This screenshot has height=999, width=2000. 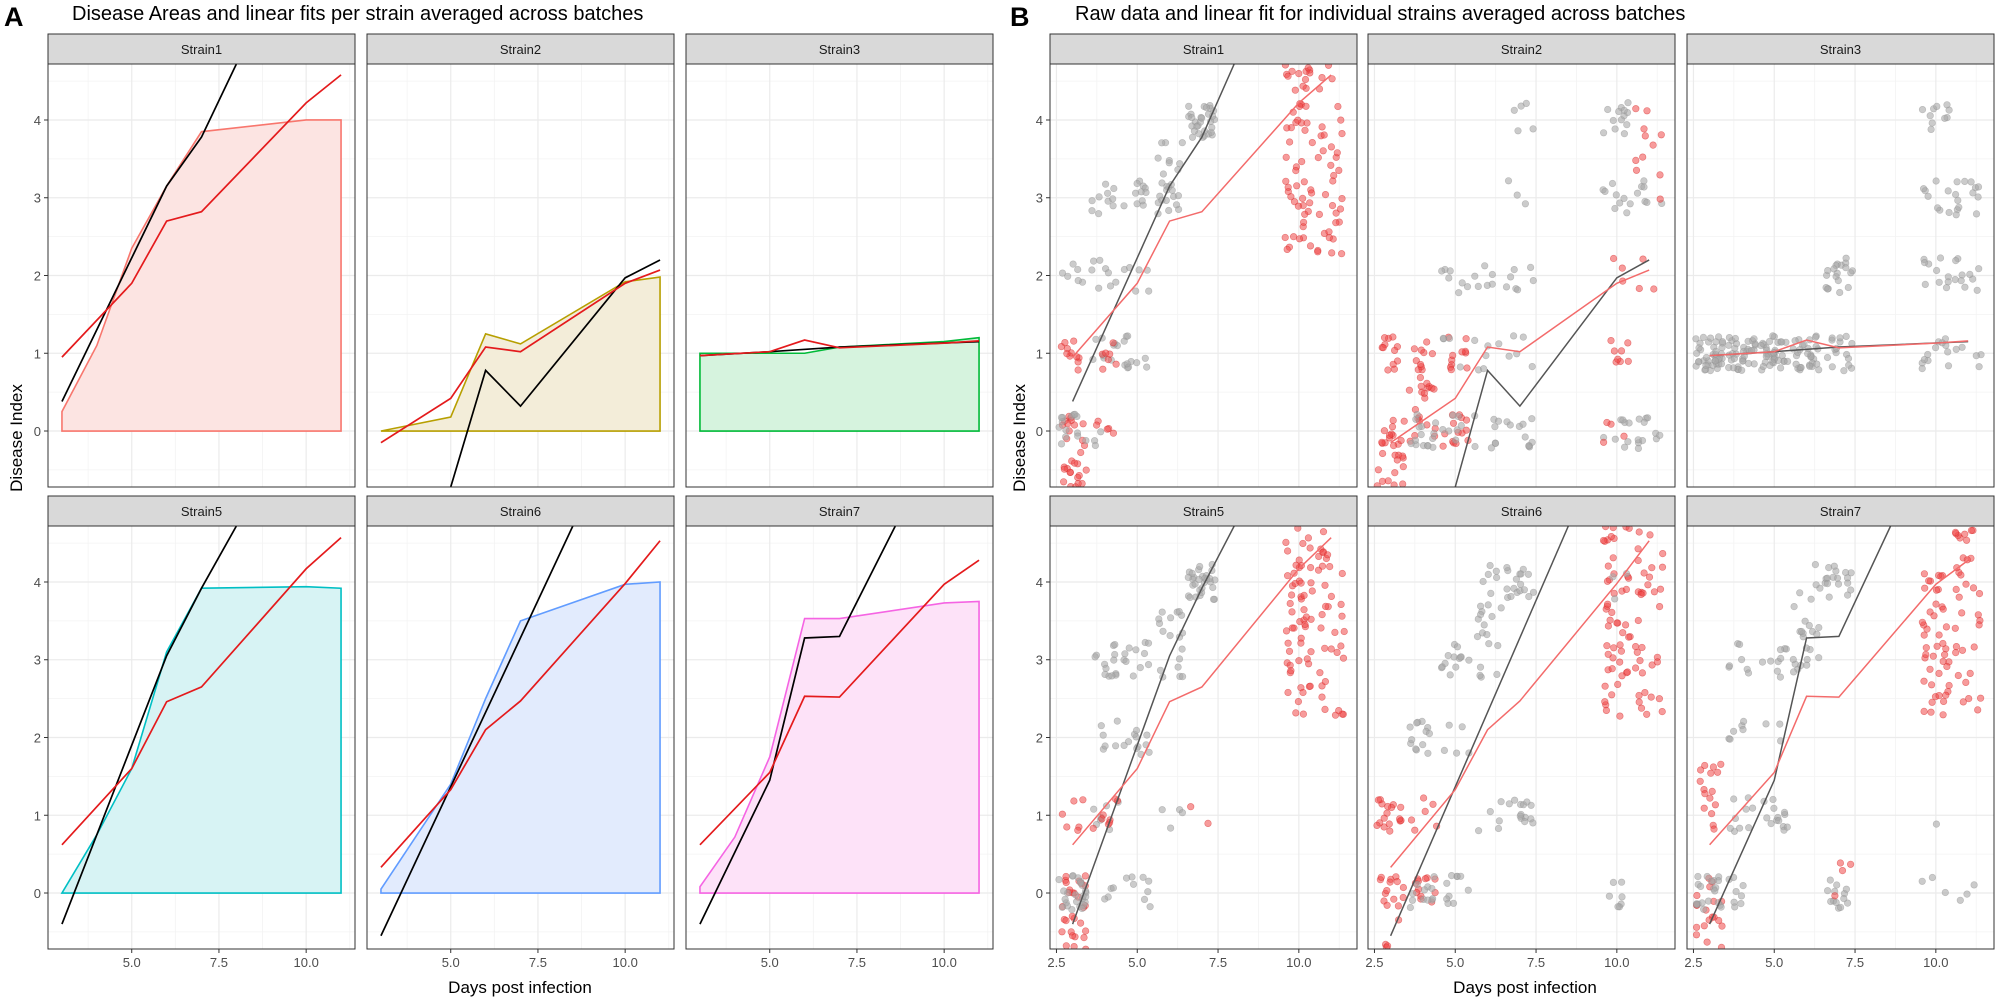 What do you see at coordinates (1520, 356) in the screenshot?
I see `linear-fit-red` at bounding box center [1520, 356].